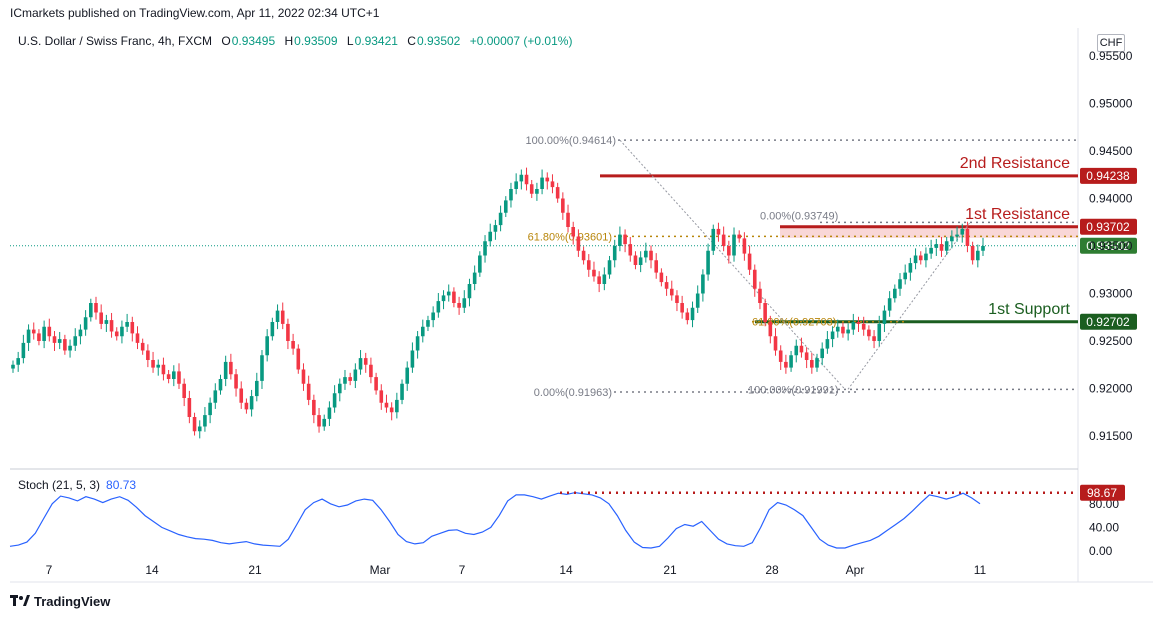 This screenshot has height=619, width=1153. What do you see at coordinates (1111, 389) in the screenshot?
I see `y-tick-label: 0.92000` at bounding box center [1111, 389].